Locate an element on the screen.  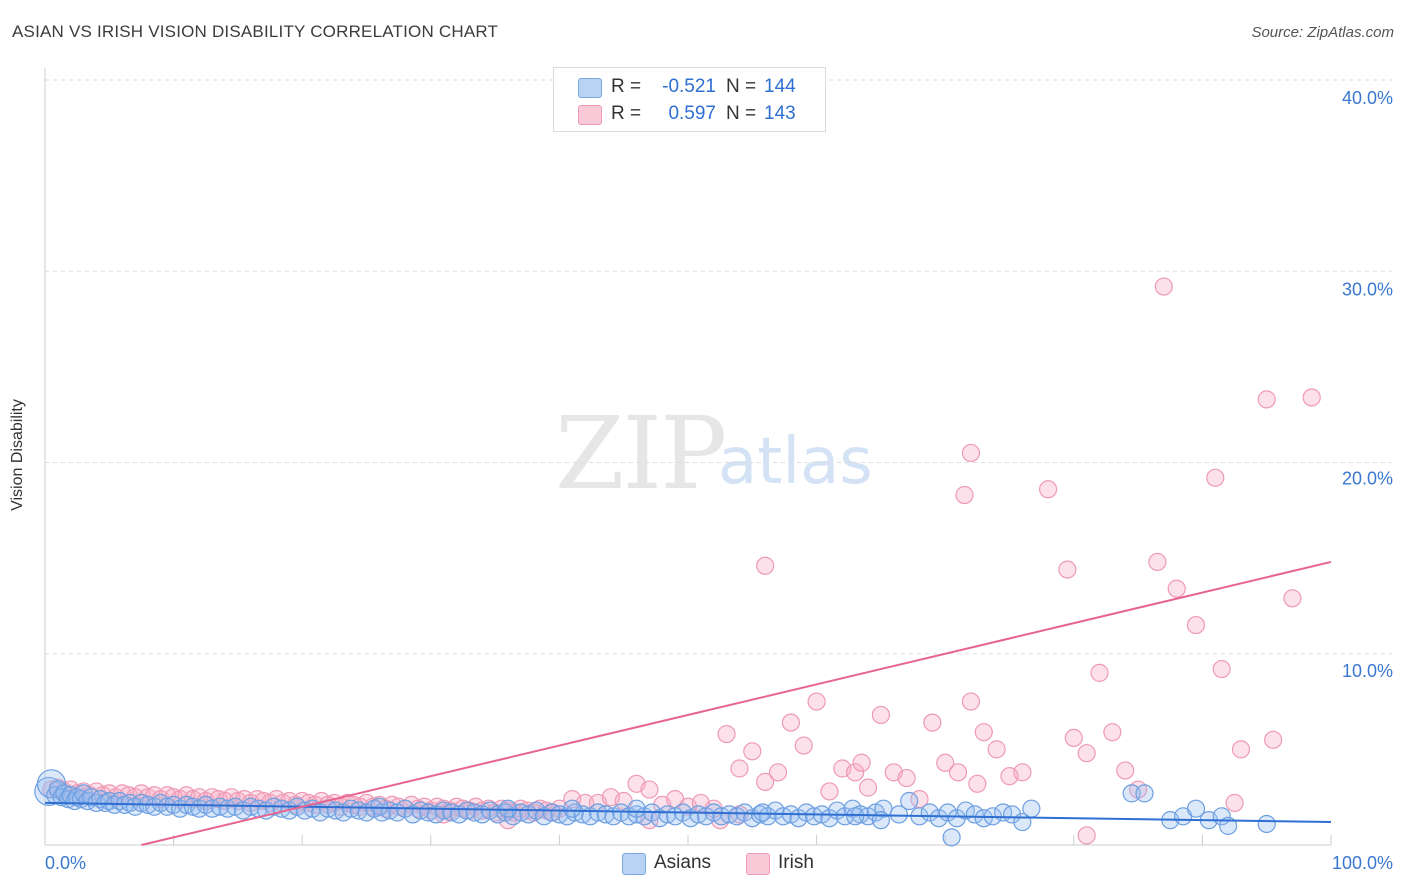
x-tick-label: 0.0% is located at coordinates (65, 863).